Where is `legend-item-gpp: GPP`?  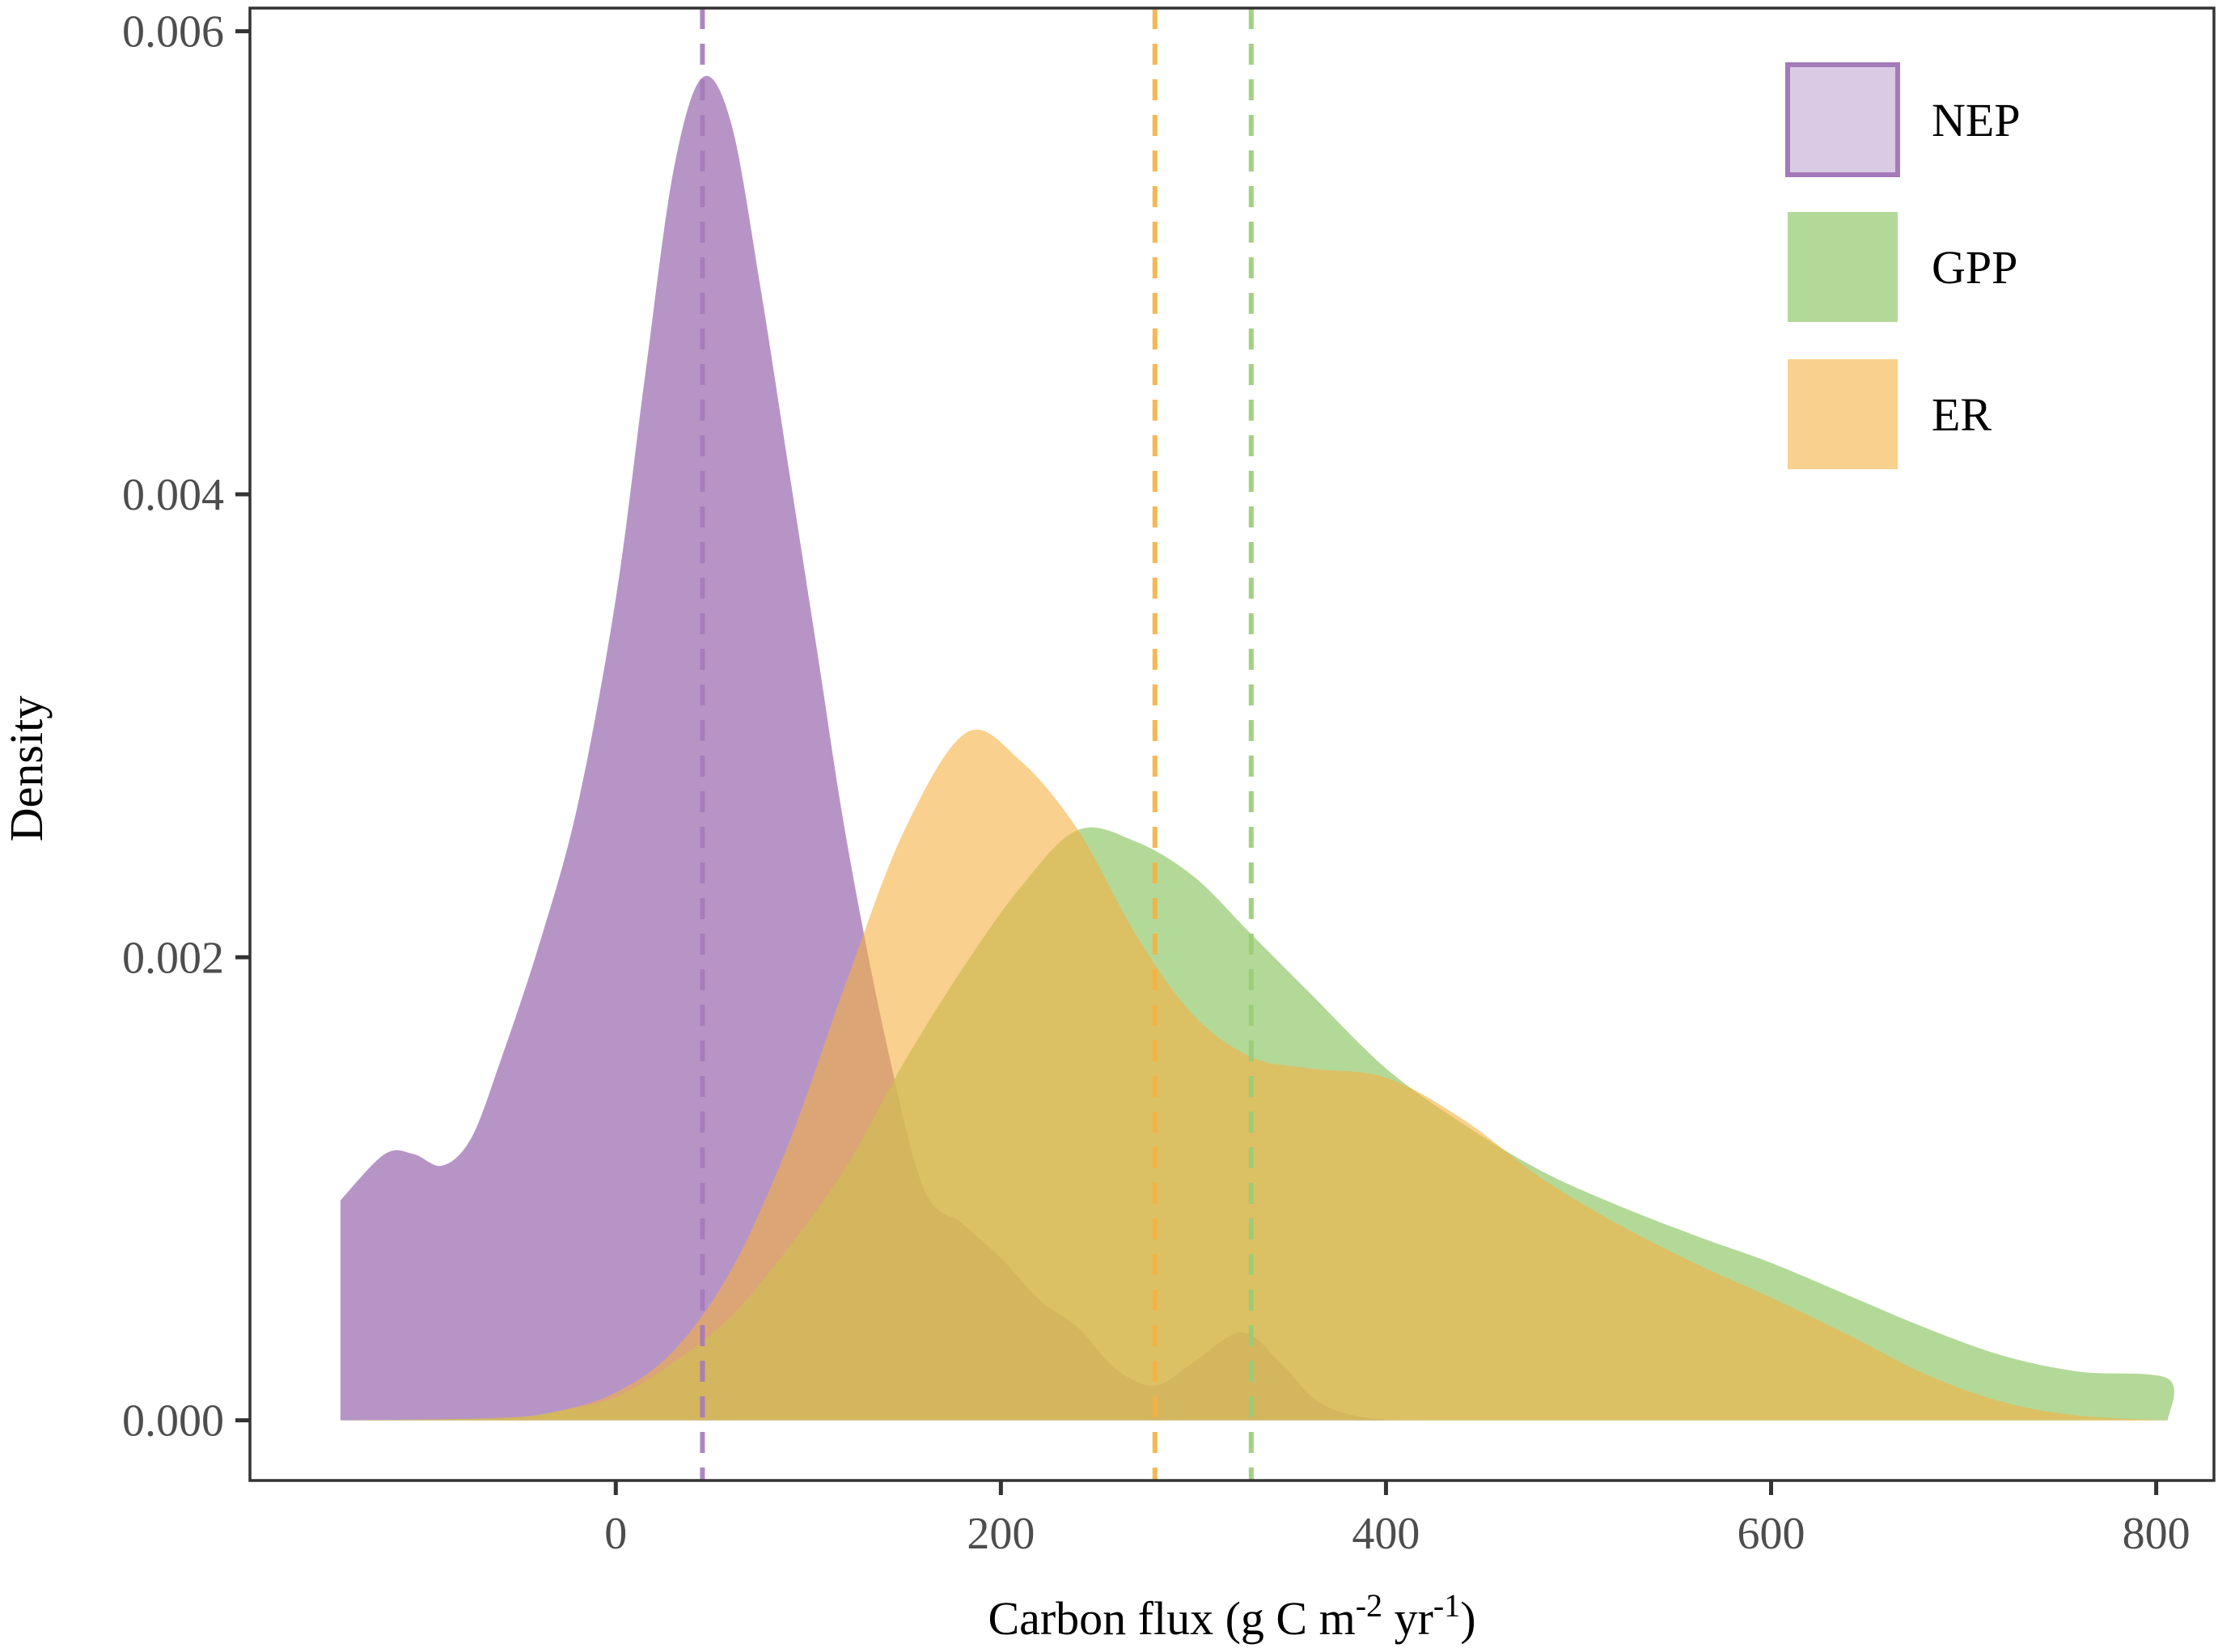 legend-item-gpp: GPP is located at coordinates (1903, 267).